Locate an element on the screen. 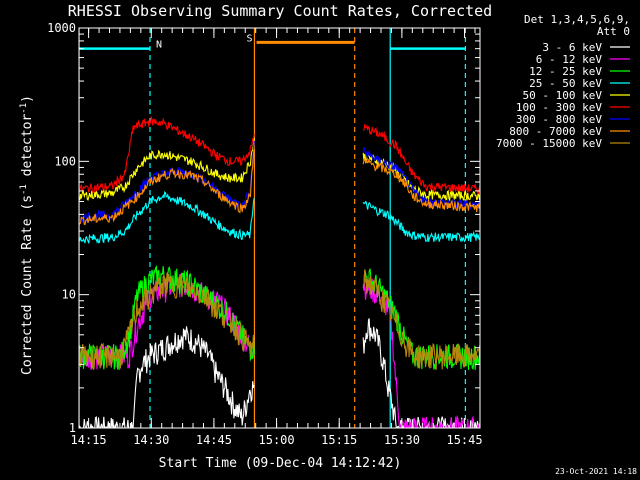  x-tick-label: 15:45 is located at coordinates (464, 440).